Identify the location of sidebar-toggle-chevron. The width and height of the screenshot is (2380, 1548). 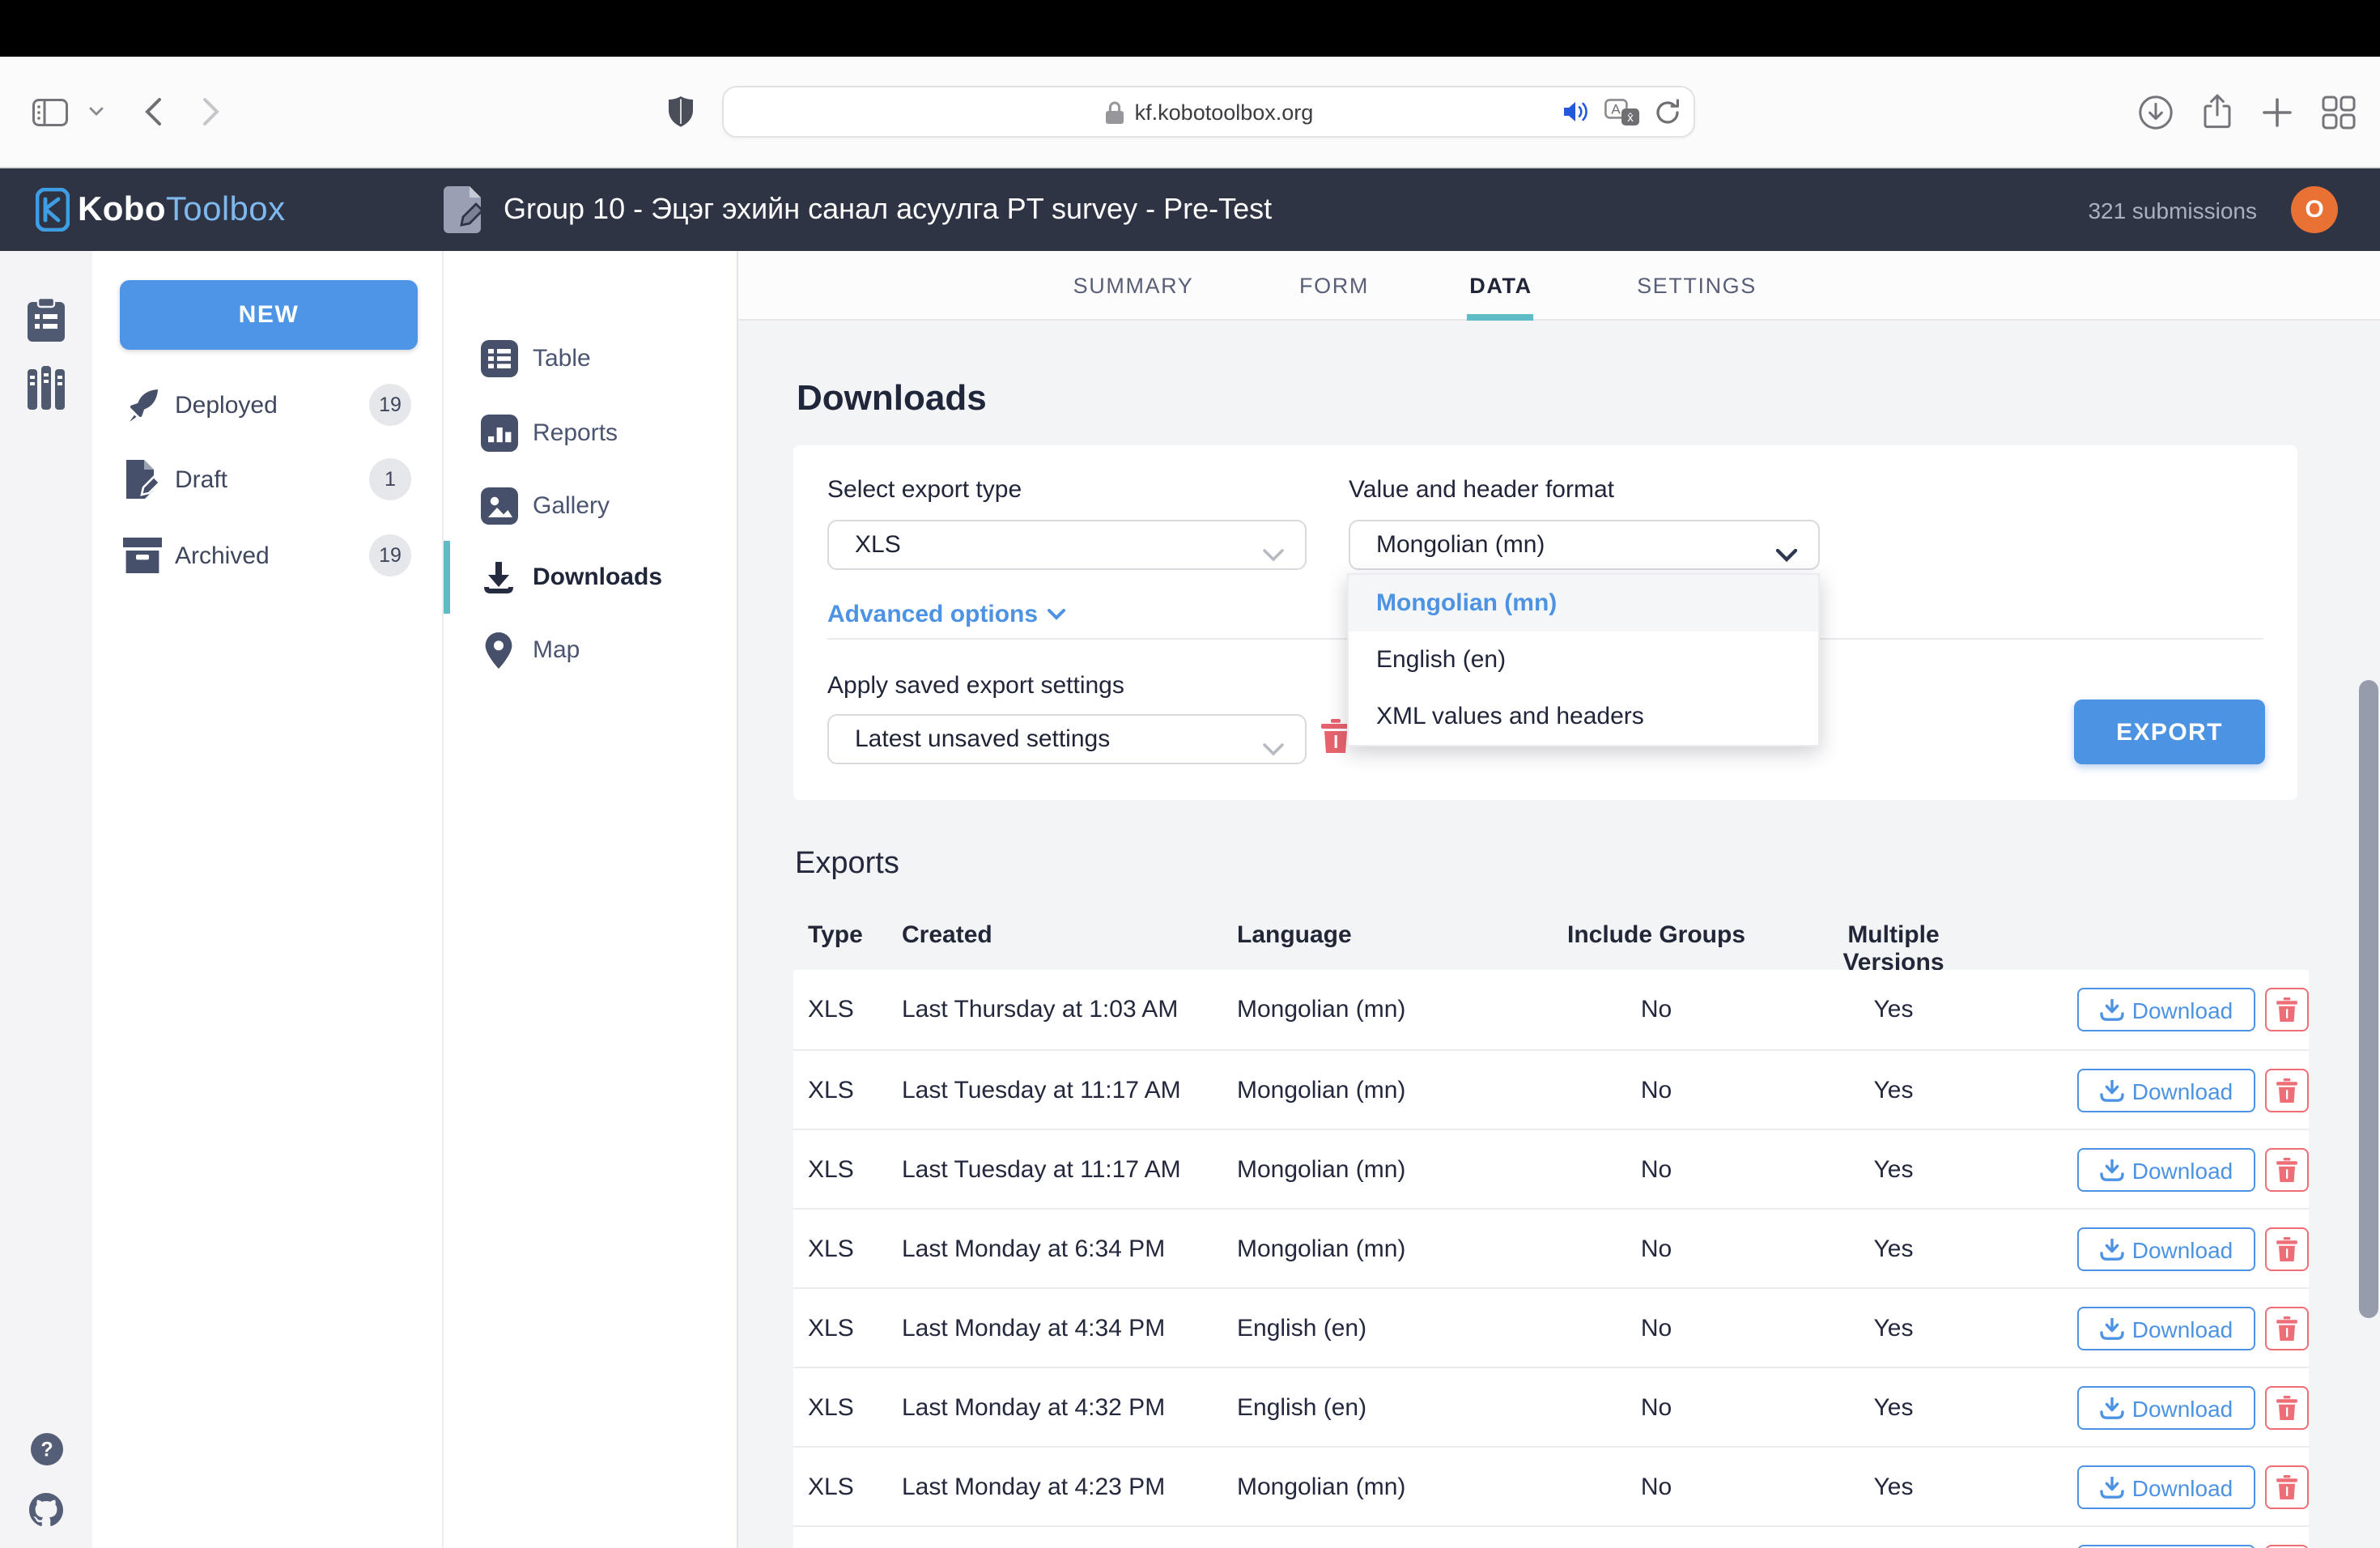
(95, 112).